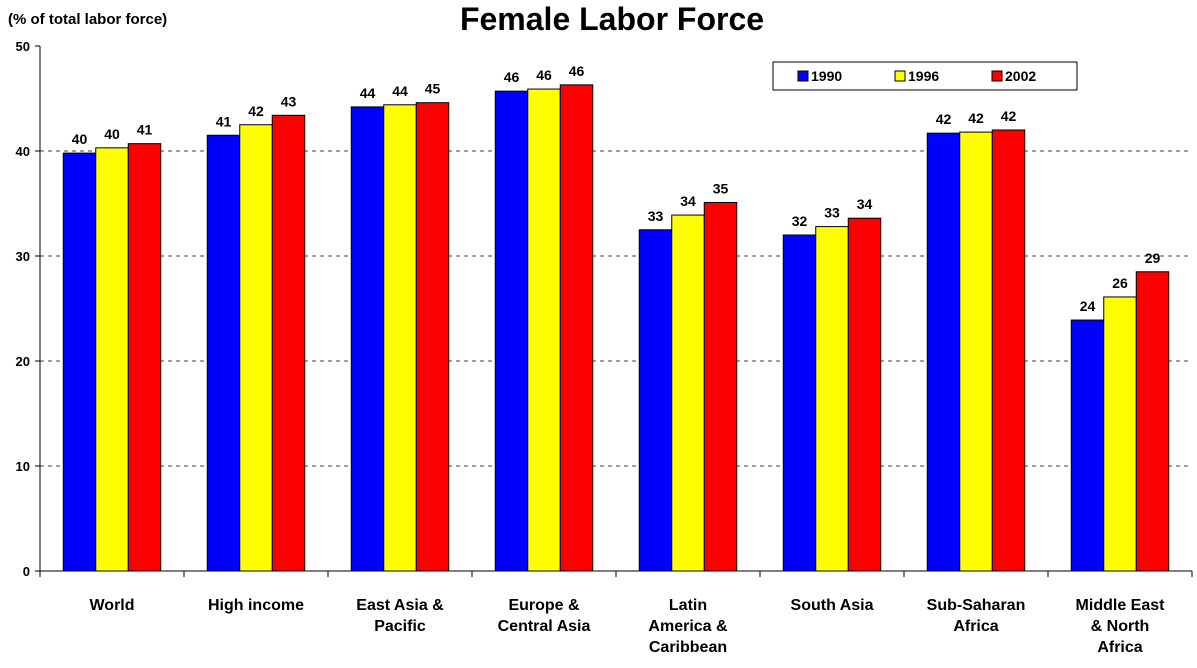  What do you see at coordinates (23, 151) in the screenshot?
I see `y-tick-label: 40` at bounding box center [23, 151].